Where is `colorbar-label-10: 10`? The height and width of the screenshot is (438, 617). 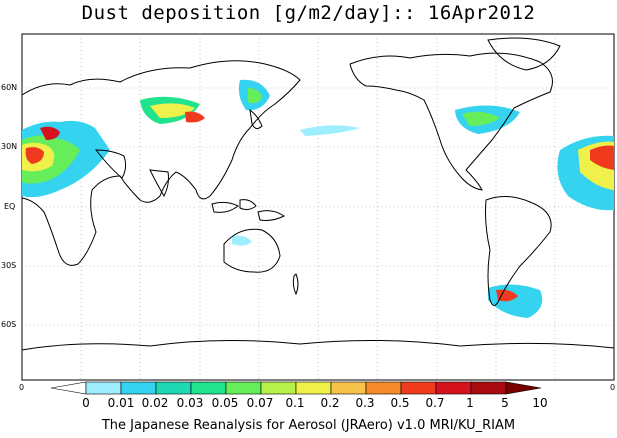
colorbar-label-10: 10 is located at coordinates (540, 403).